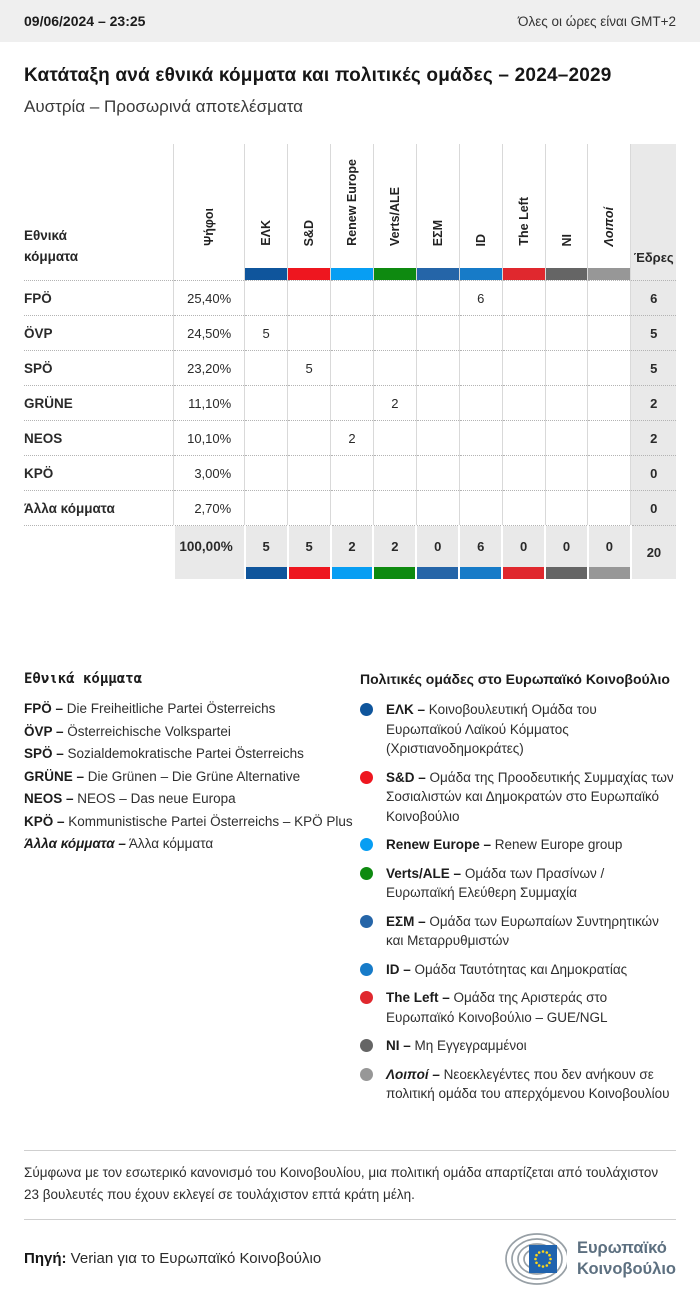 Image resolution: width=700 pixels, height=1302 pixels. Describe the element at coordinates (480, 298) in the screenshot. I see `group-seats-cell: 6` at that location.